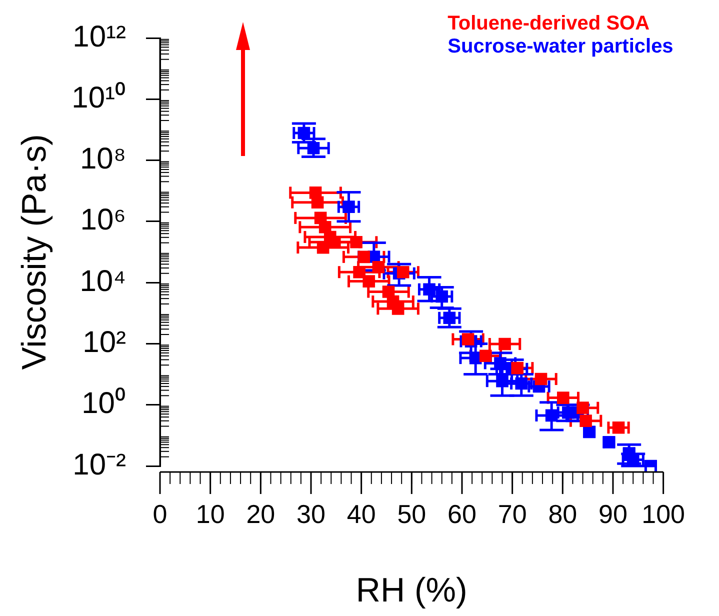 The width and height of the screenshot is (719, 616). Describe the element at coordinates (613, 513) in the screenshot. I see `x-tick-label: 90` at that location.